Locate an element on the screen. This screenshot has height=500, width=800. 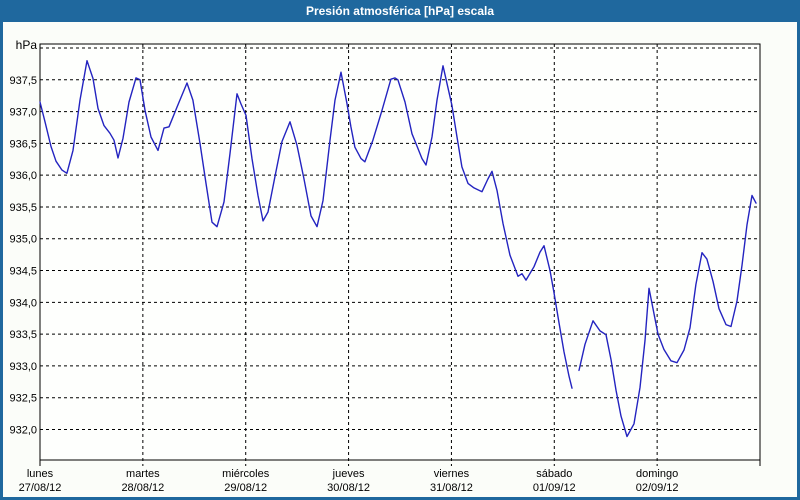
y-tick-label: 937,5 is located at coordinates (23, 81).